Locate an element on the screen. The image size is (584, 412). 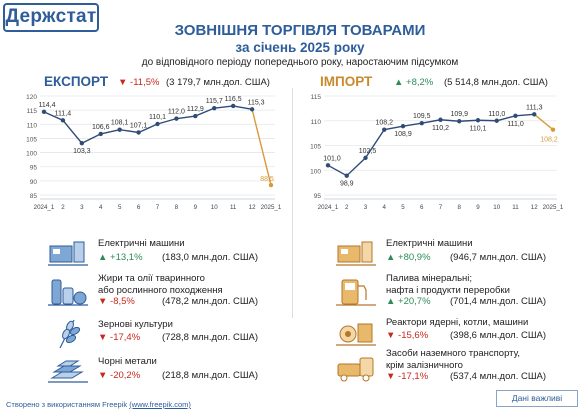
data-label: 101,0 is located at coordinates (332, 158).